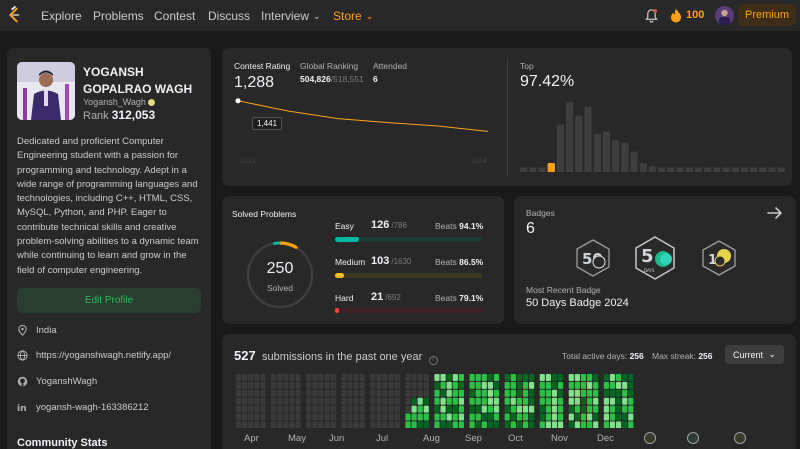  Describe the element at coordinates (57, 381) in the screenshot. I see `github-row: YoganshWagh` at that location.